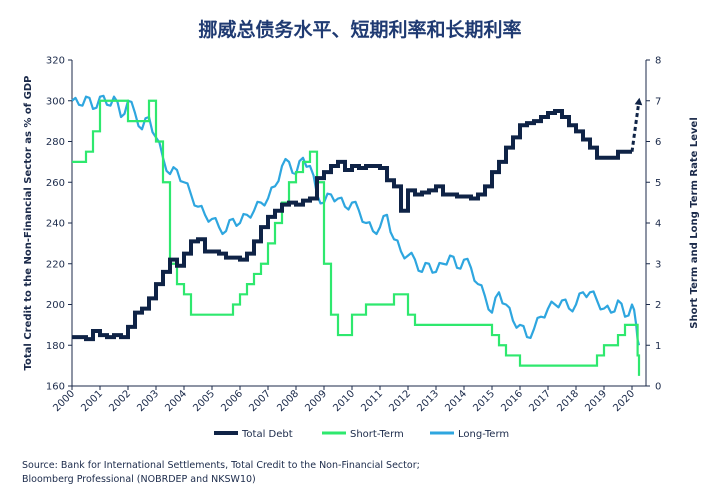 Image resolution: width=720 pixels, height=500 pixels. What do you see at coordinates (658, 264) in the screenshot?
I see `right-tick-label: 3` at bounding box center [658, 264].